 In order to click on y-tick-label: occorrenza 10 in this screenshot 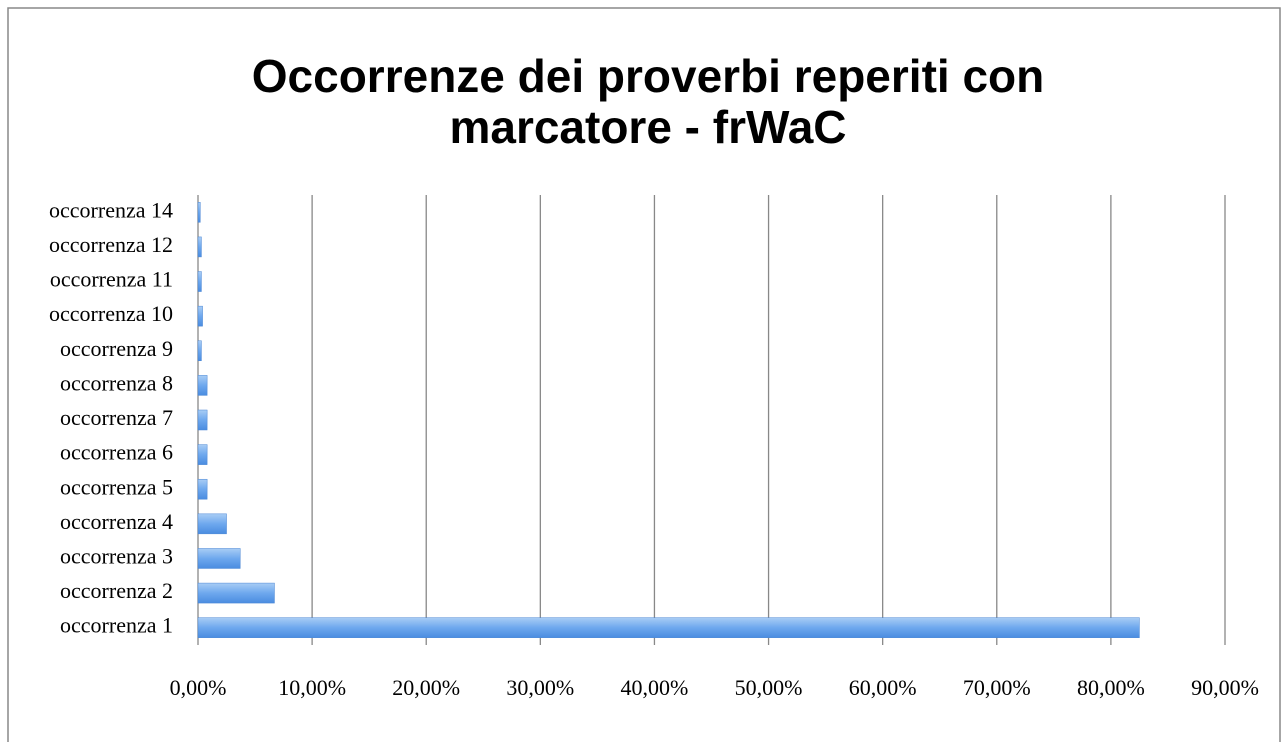, I will do `click(111, 313)`.